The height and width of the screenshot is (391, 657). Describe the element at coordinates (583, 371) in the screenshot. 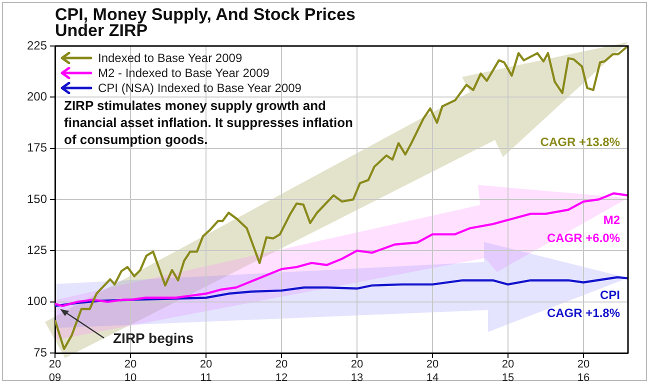

I see `x-tick-label: 2016` at that location.